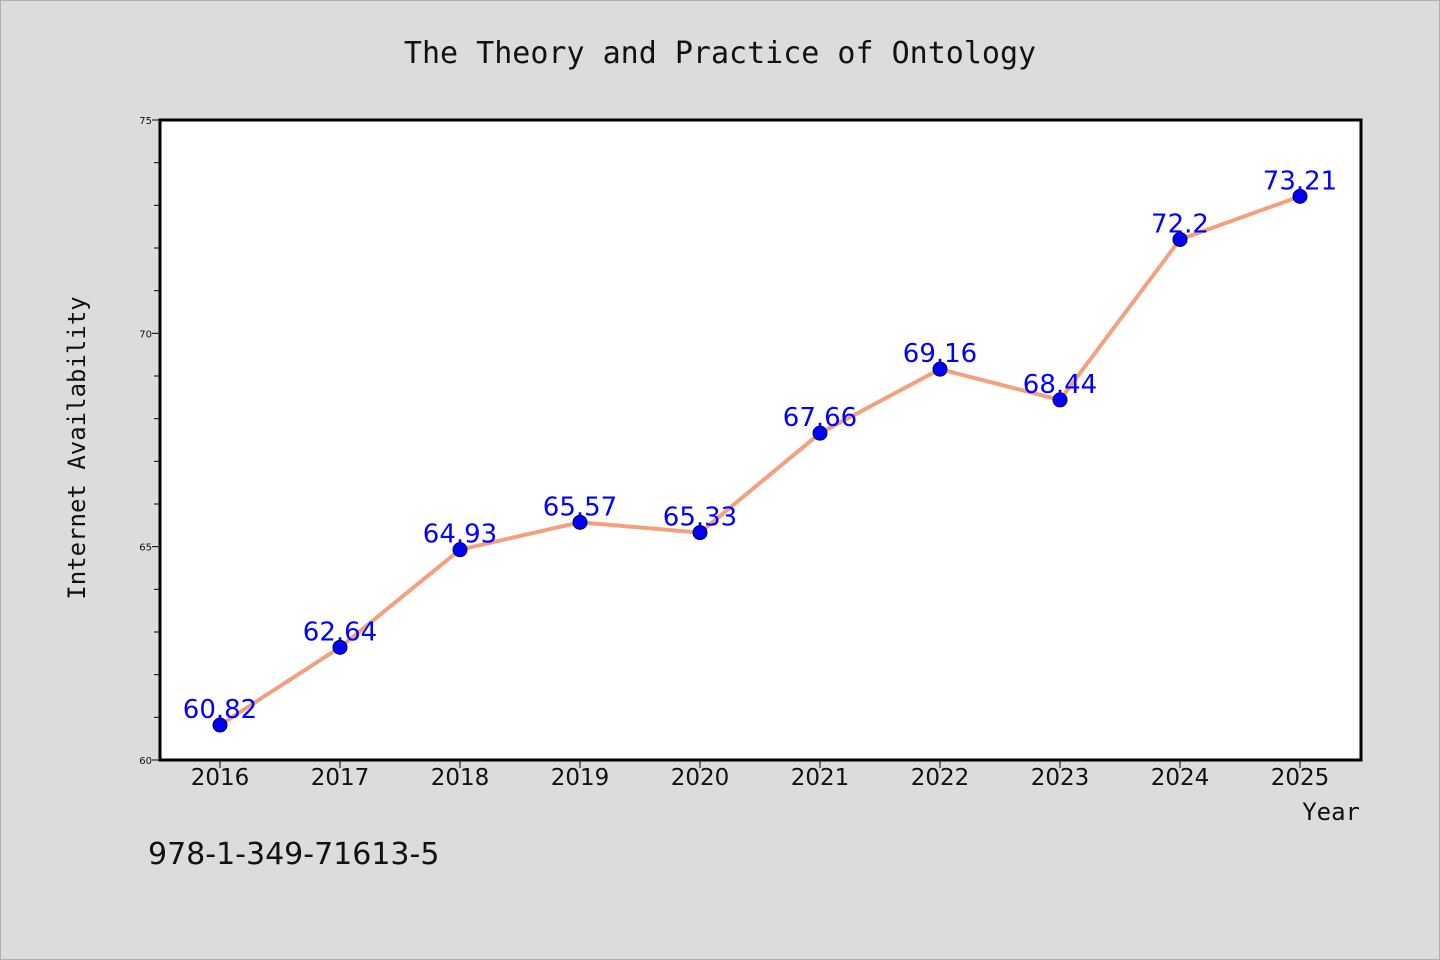 The height and width of the screenshot is (960, 1440). What do you see at coordinates (1300, 778) in the screenshot?
I see `x-tick-label: 2025` at bounding box center [1300, 778].